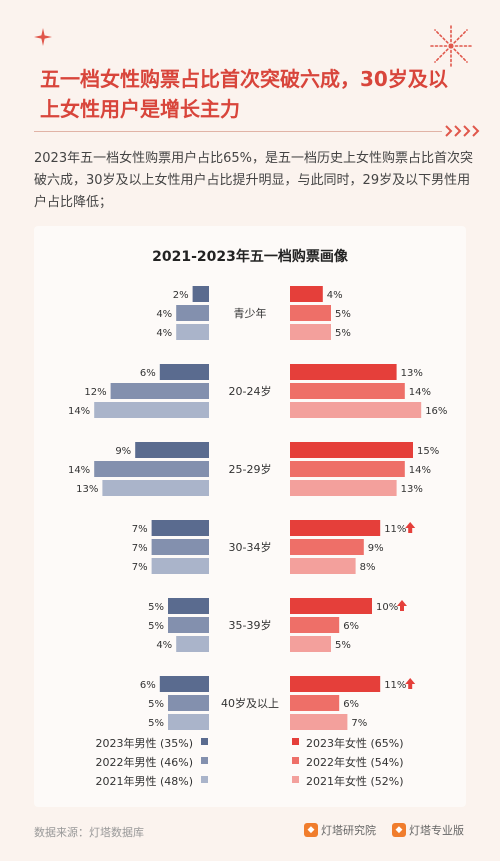  I want to click on female-value-label: 6%, so click(351, 704).